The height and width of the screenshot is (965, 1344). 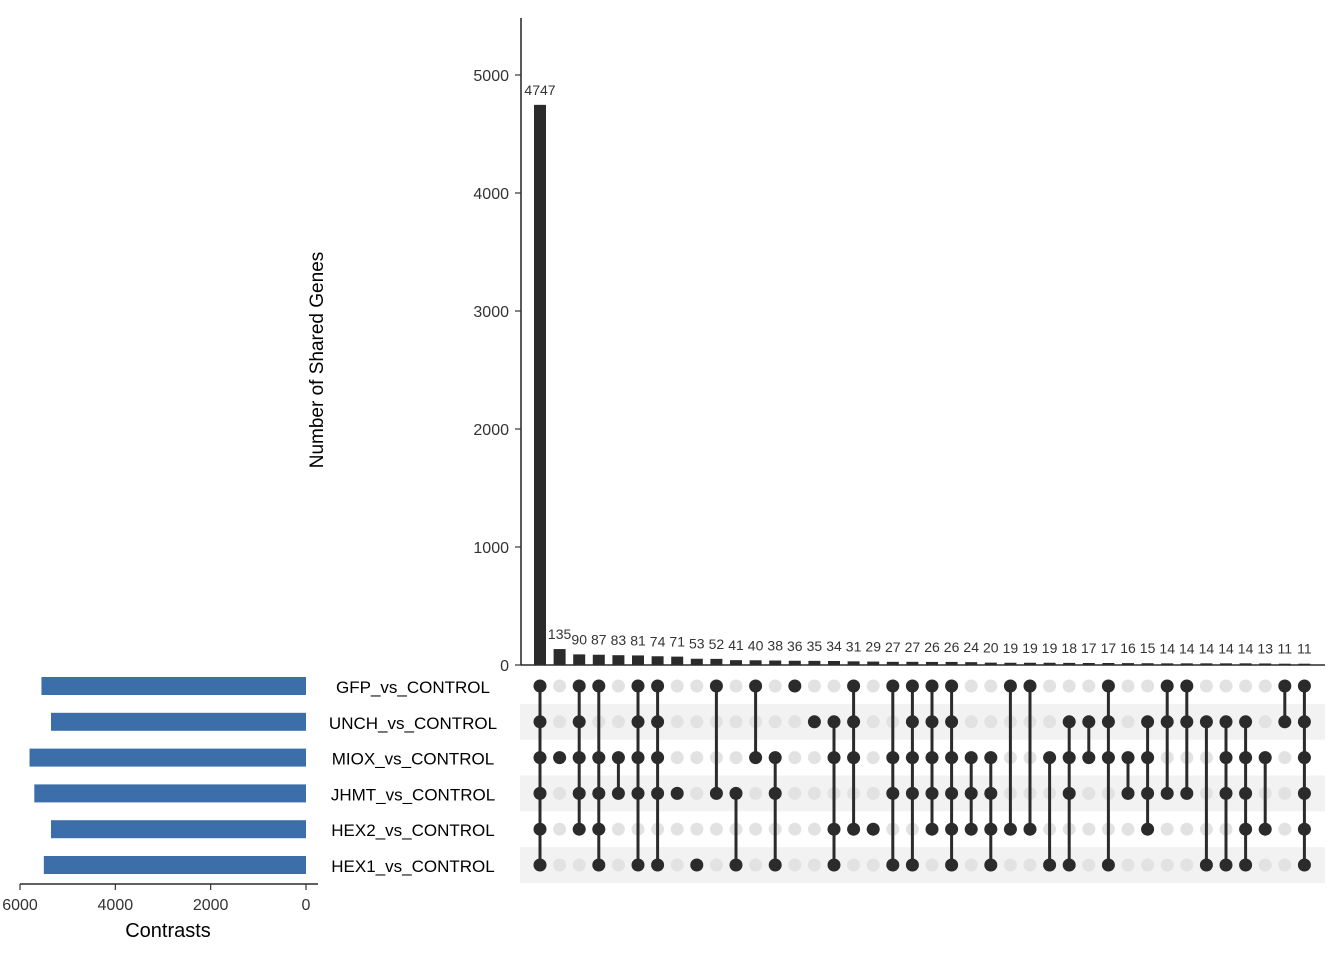 What do you see at coordinates (20, 905) in the screenshot?
I see `set-size-tick-label: 6000` at bounding box center [20, 905].